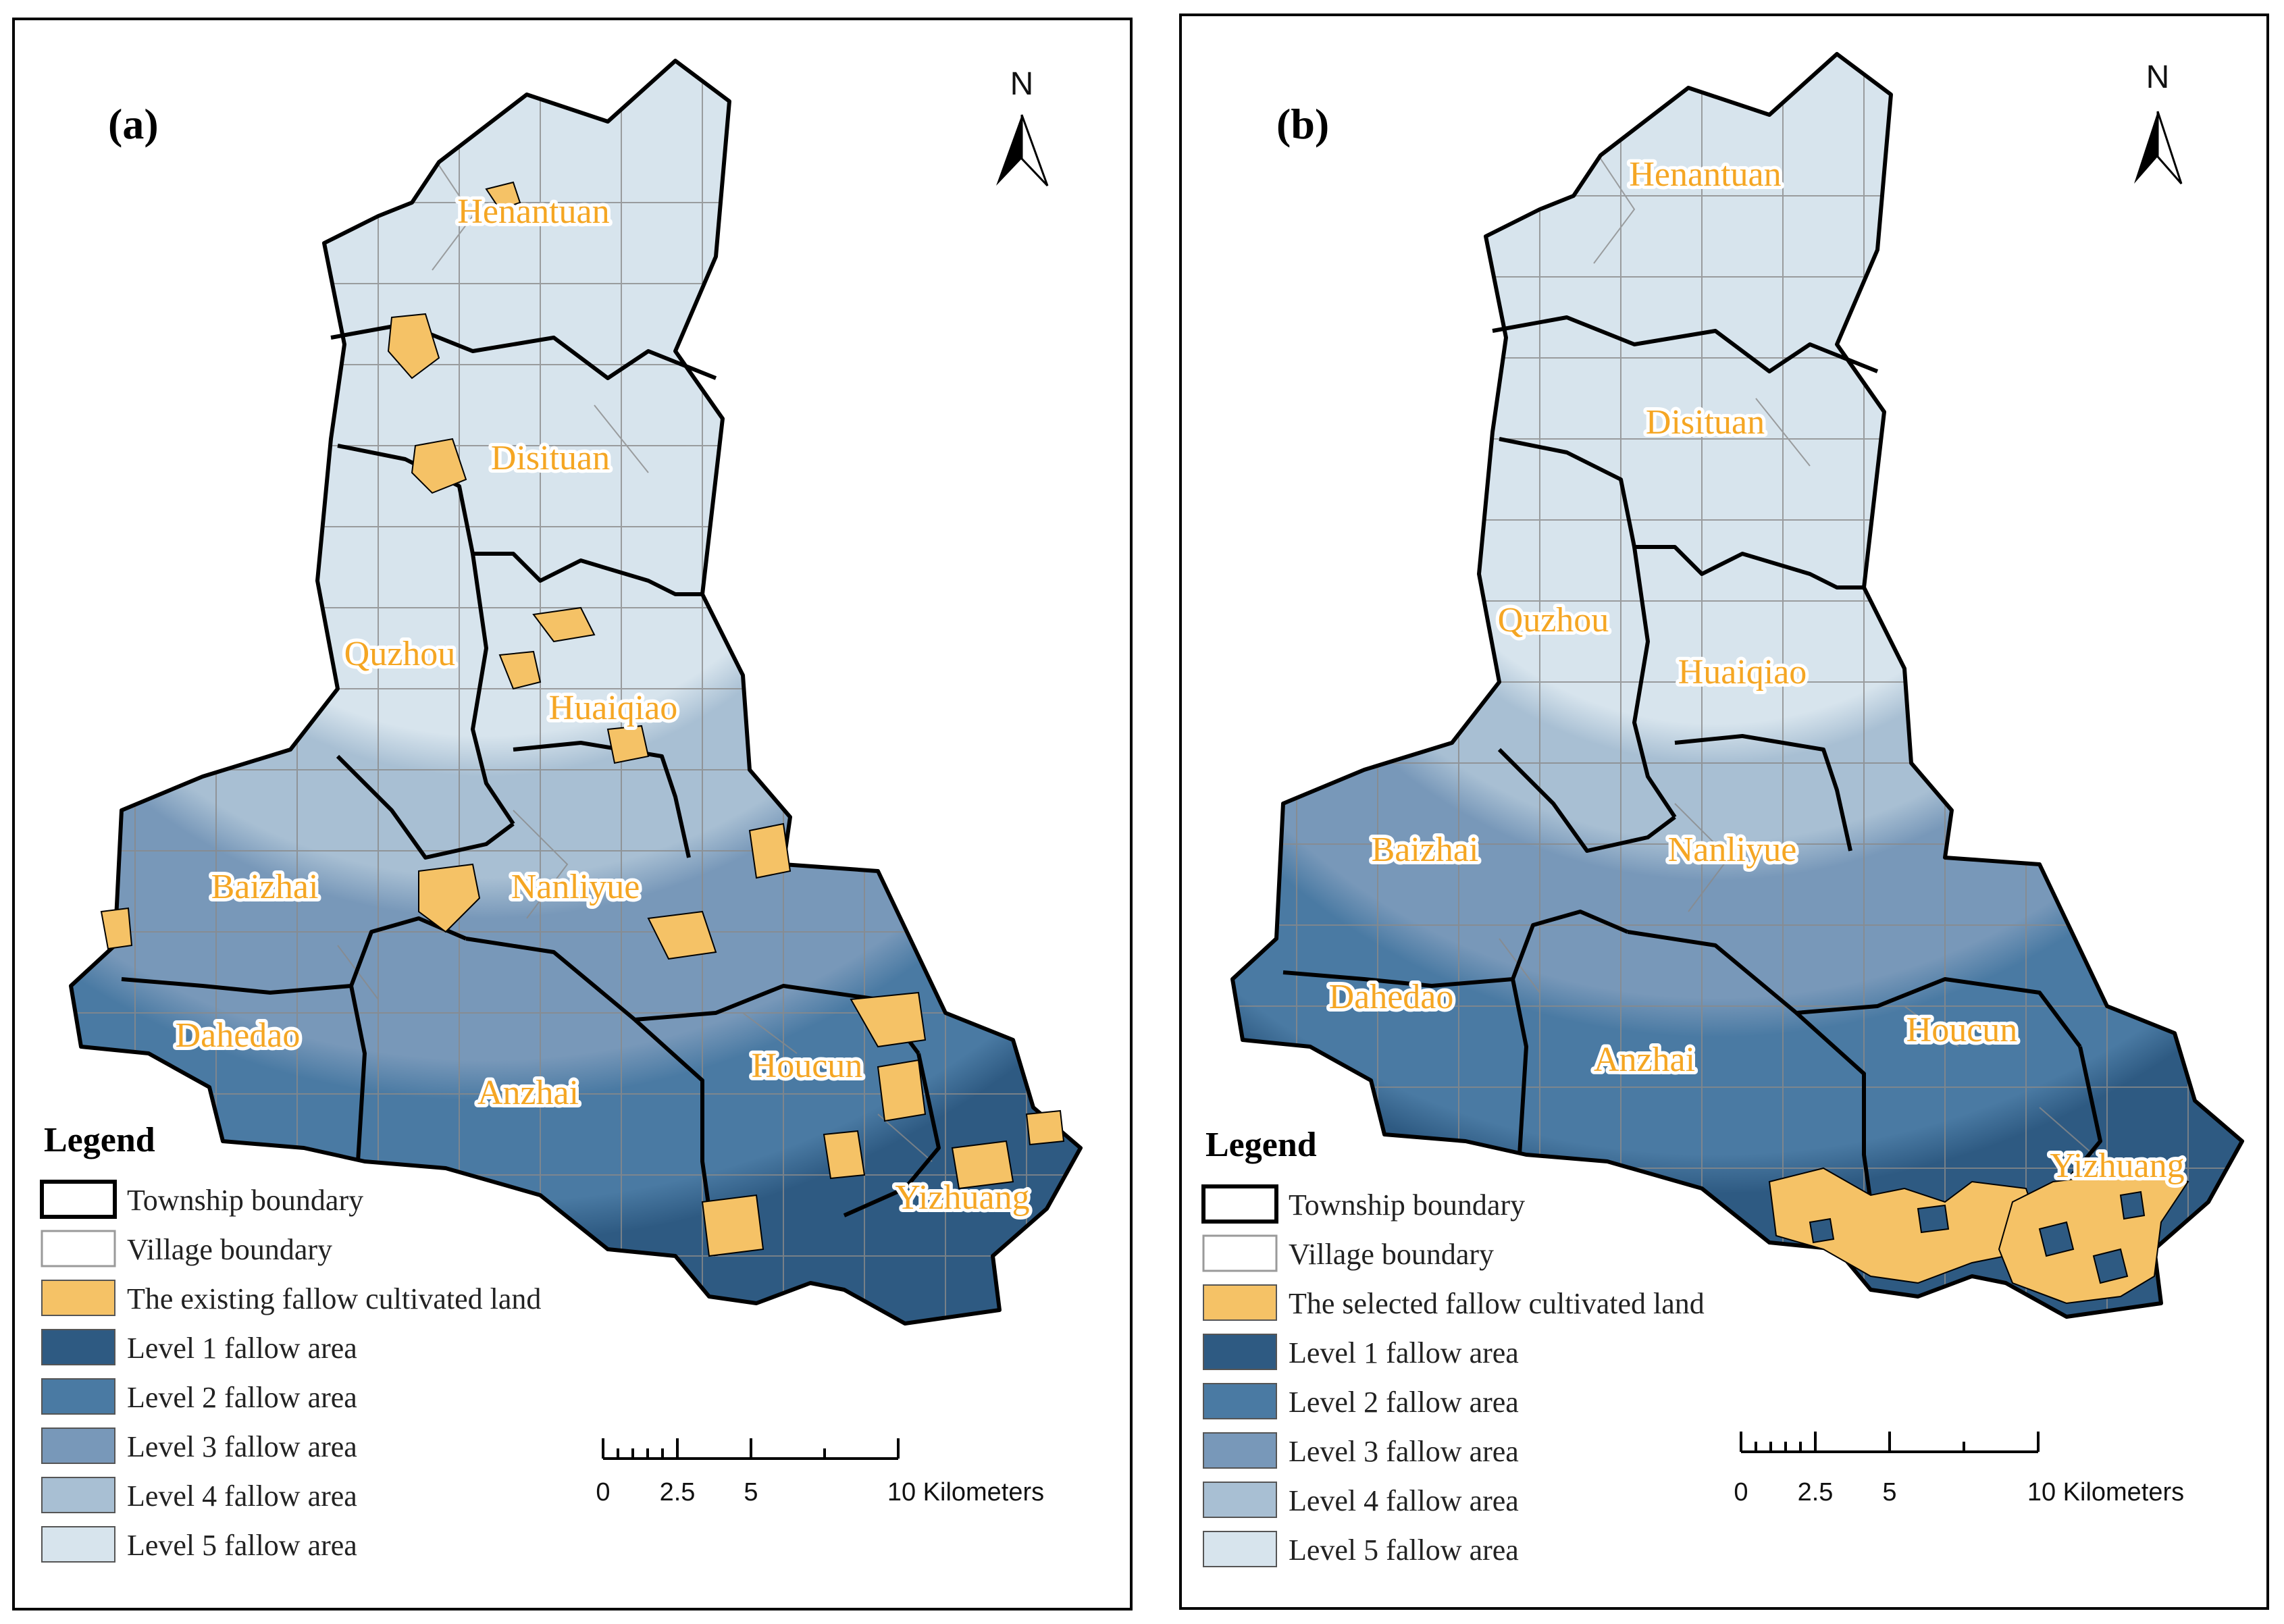 The height and width of the screenshot is (1624, 2284). I want to click on scale-bar-b, so click(1890, 1443).